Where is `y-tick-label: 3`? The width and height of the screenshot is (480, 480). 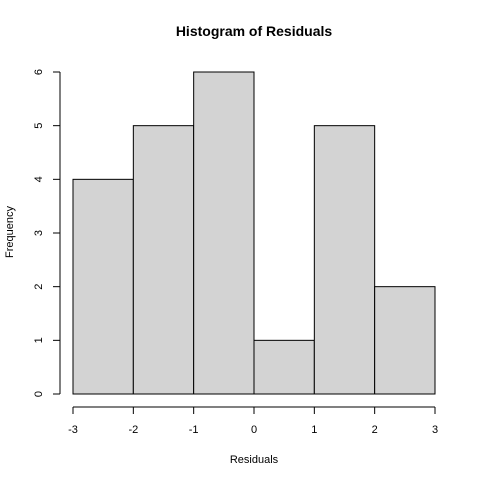 y-tick-label: 3 is located at coordinates (39, 233).